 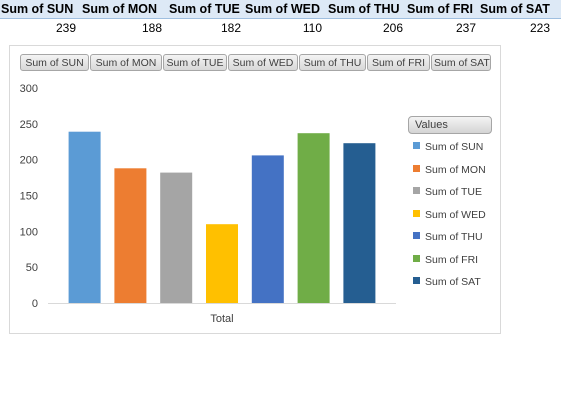 I want to click on field-button-tue: Sum of TUE, so click(x=195, y=62).